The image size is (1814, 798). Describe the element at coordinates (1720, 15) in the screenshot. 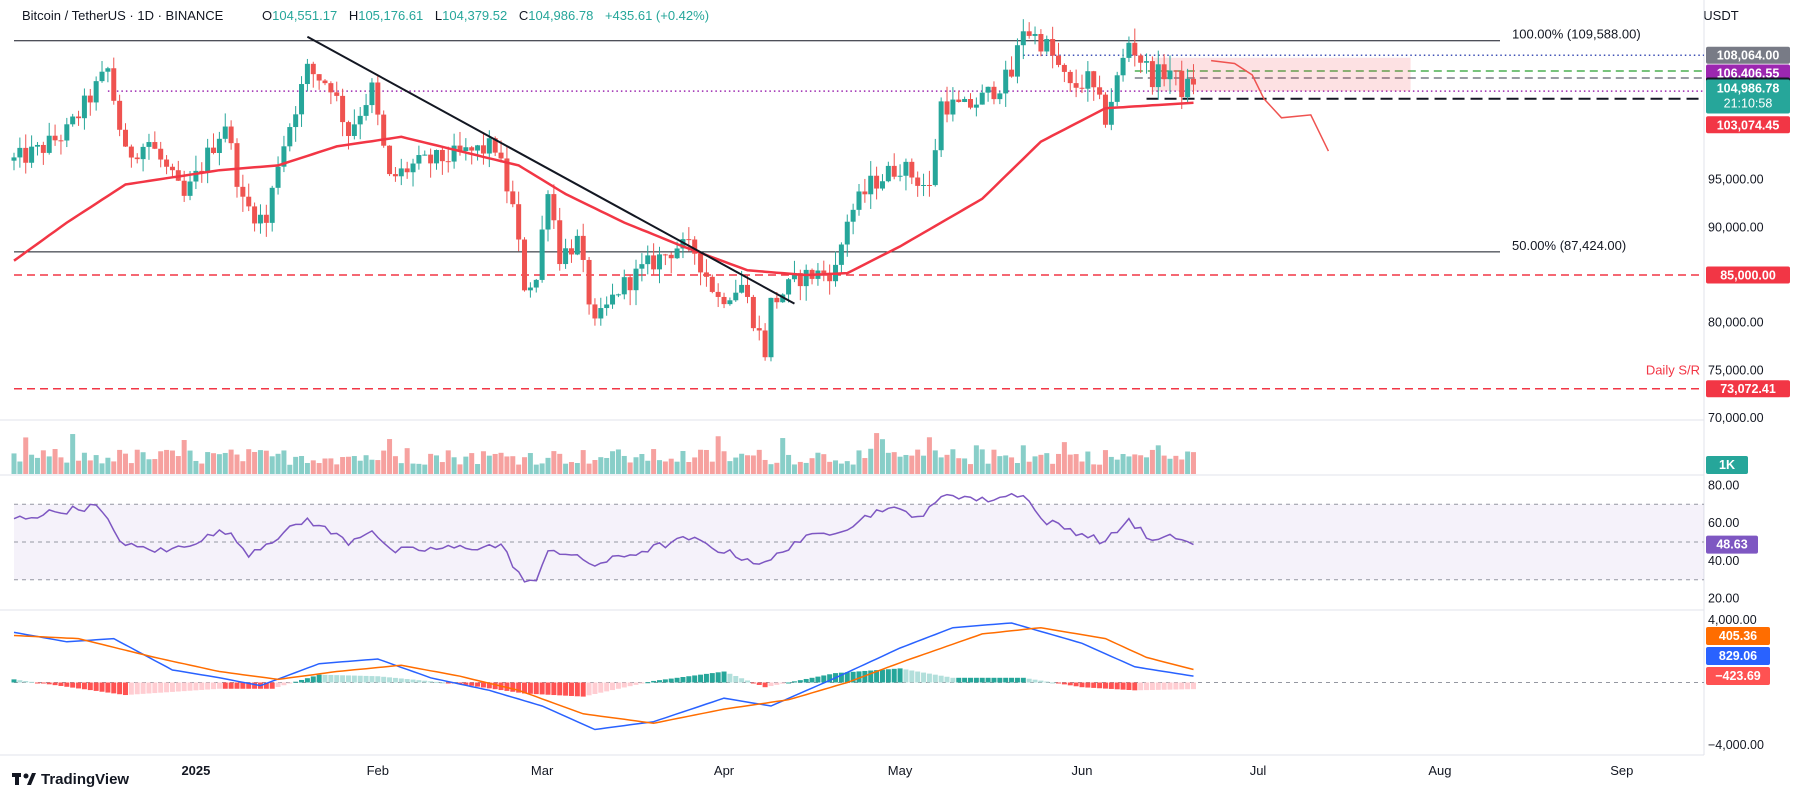

I see `currency-label: USDT` at that location.